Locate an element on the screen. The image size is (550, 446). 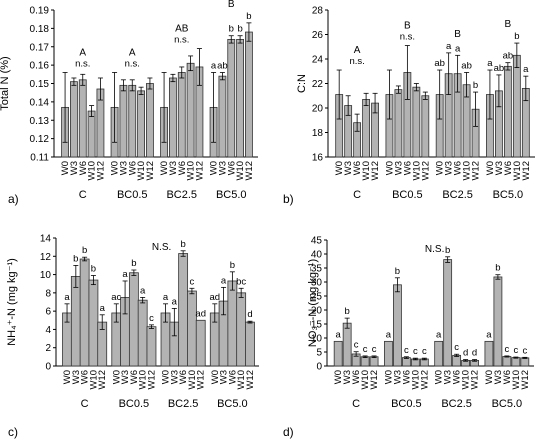
y-tick-label: 0 is located at coordinates (48, 367).